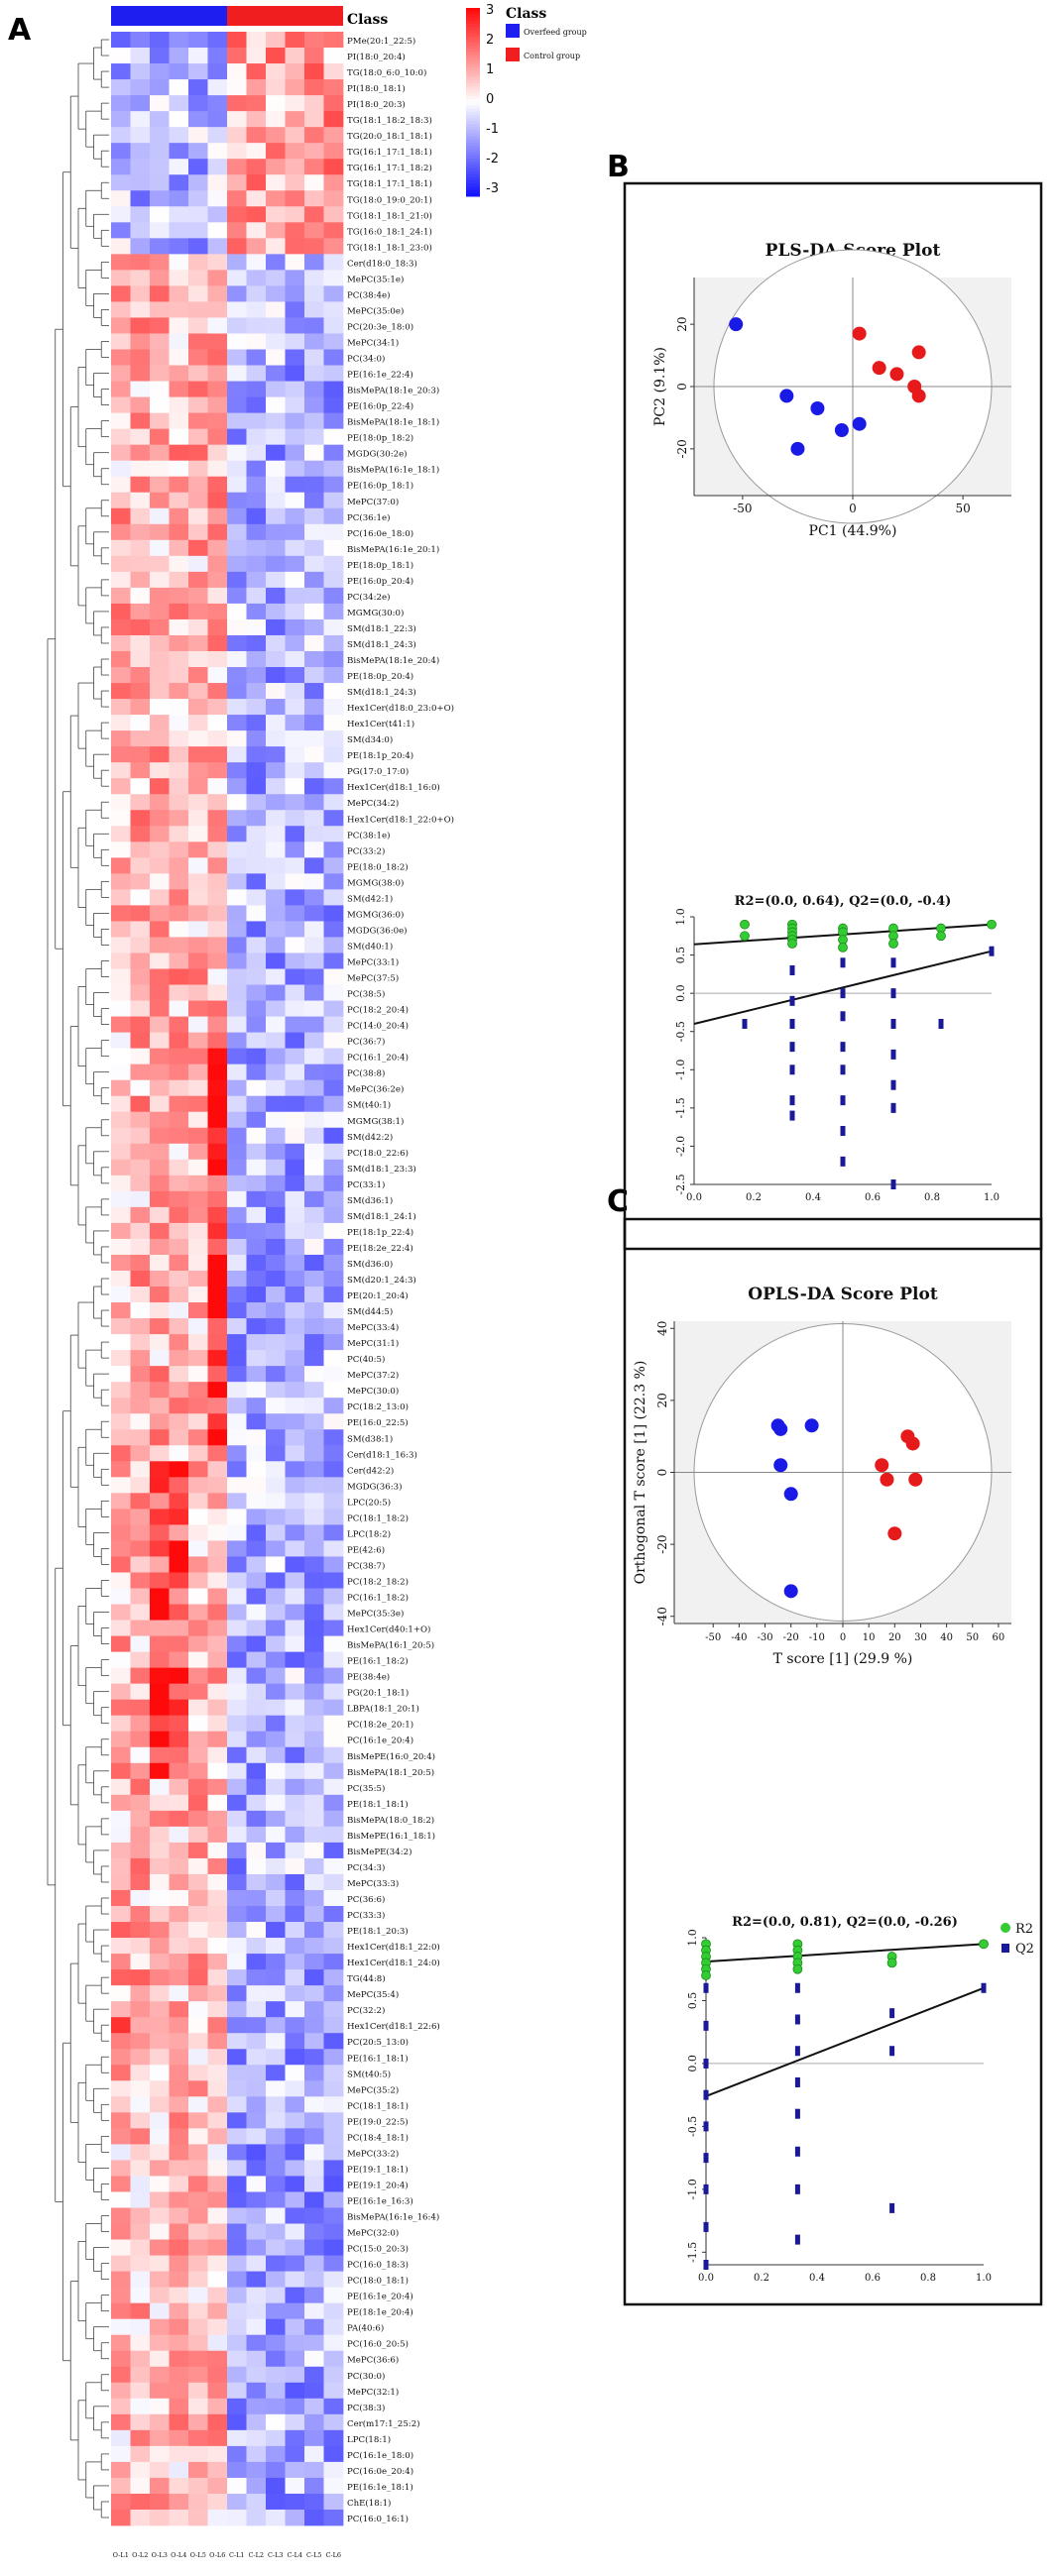 The width and height of the screenshot is (1060, 2576). I want to click on row-label: SM(d18:1_24:1), so click(381, 1216).